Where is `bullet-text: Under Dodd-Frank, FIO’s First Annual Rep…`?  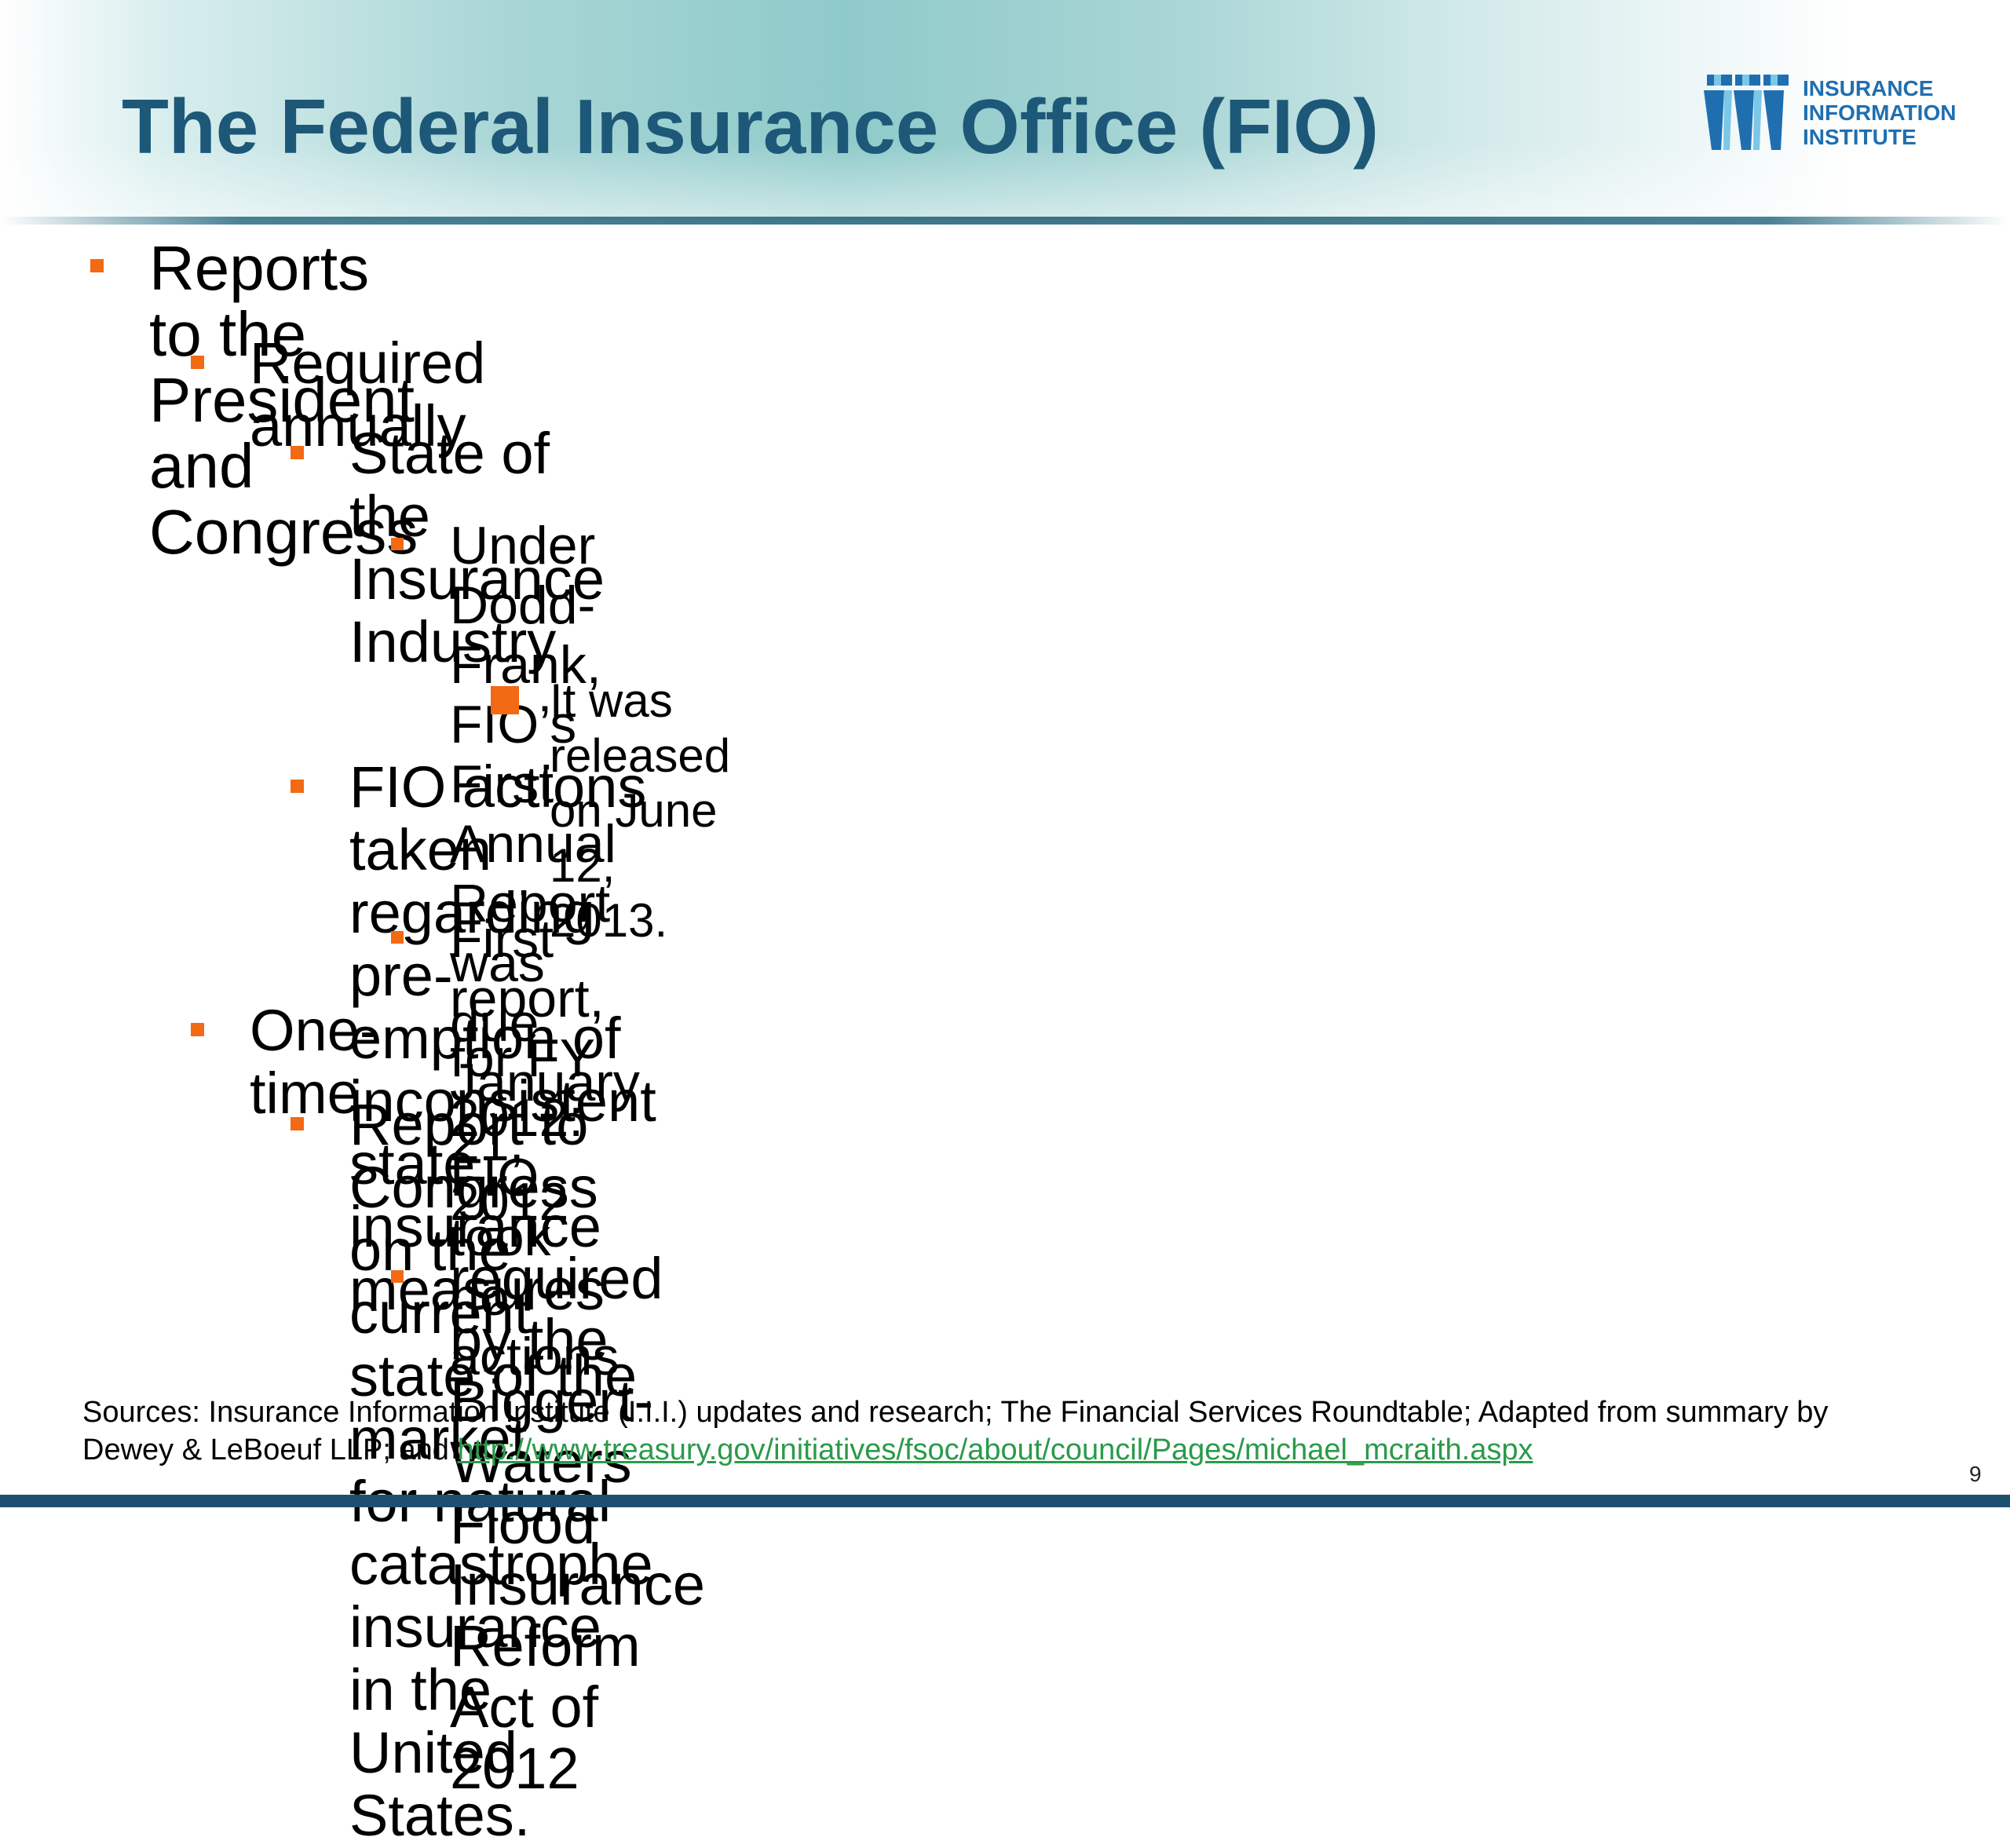
bullet-text: Under Dodd-Frank, FIO’s First Annual Rep… is located at coordinates (545, 874).